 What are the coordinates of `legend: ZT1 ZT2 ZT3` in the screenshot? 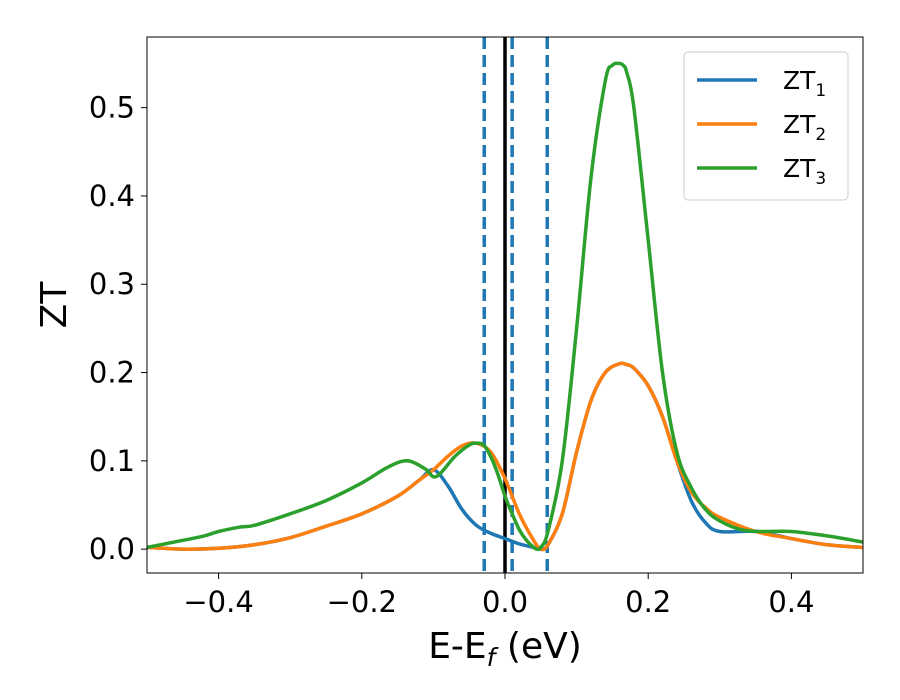 It's located at (766, 126).